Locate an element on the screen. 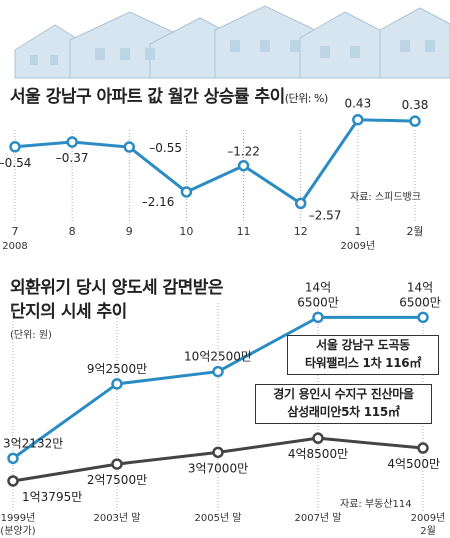 This screenshot has width=450, height=538. series-b-name-line2: 삼성래미안5차 115㎡ is located at coordinates (343, 412).